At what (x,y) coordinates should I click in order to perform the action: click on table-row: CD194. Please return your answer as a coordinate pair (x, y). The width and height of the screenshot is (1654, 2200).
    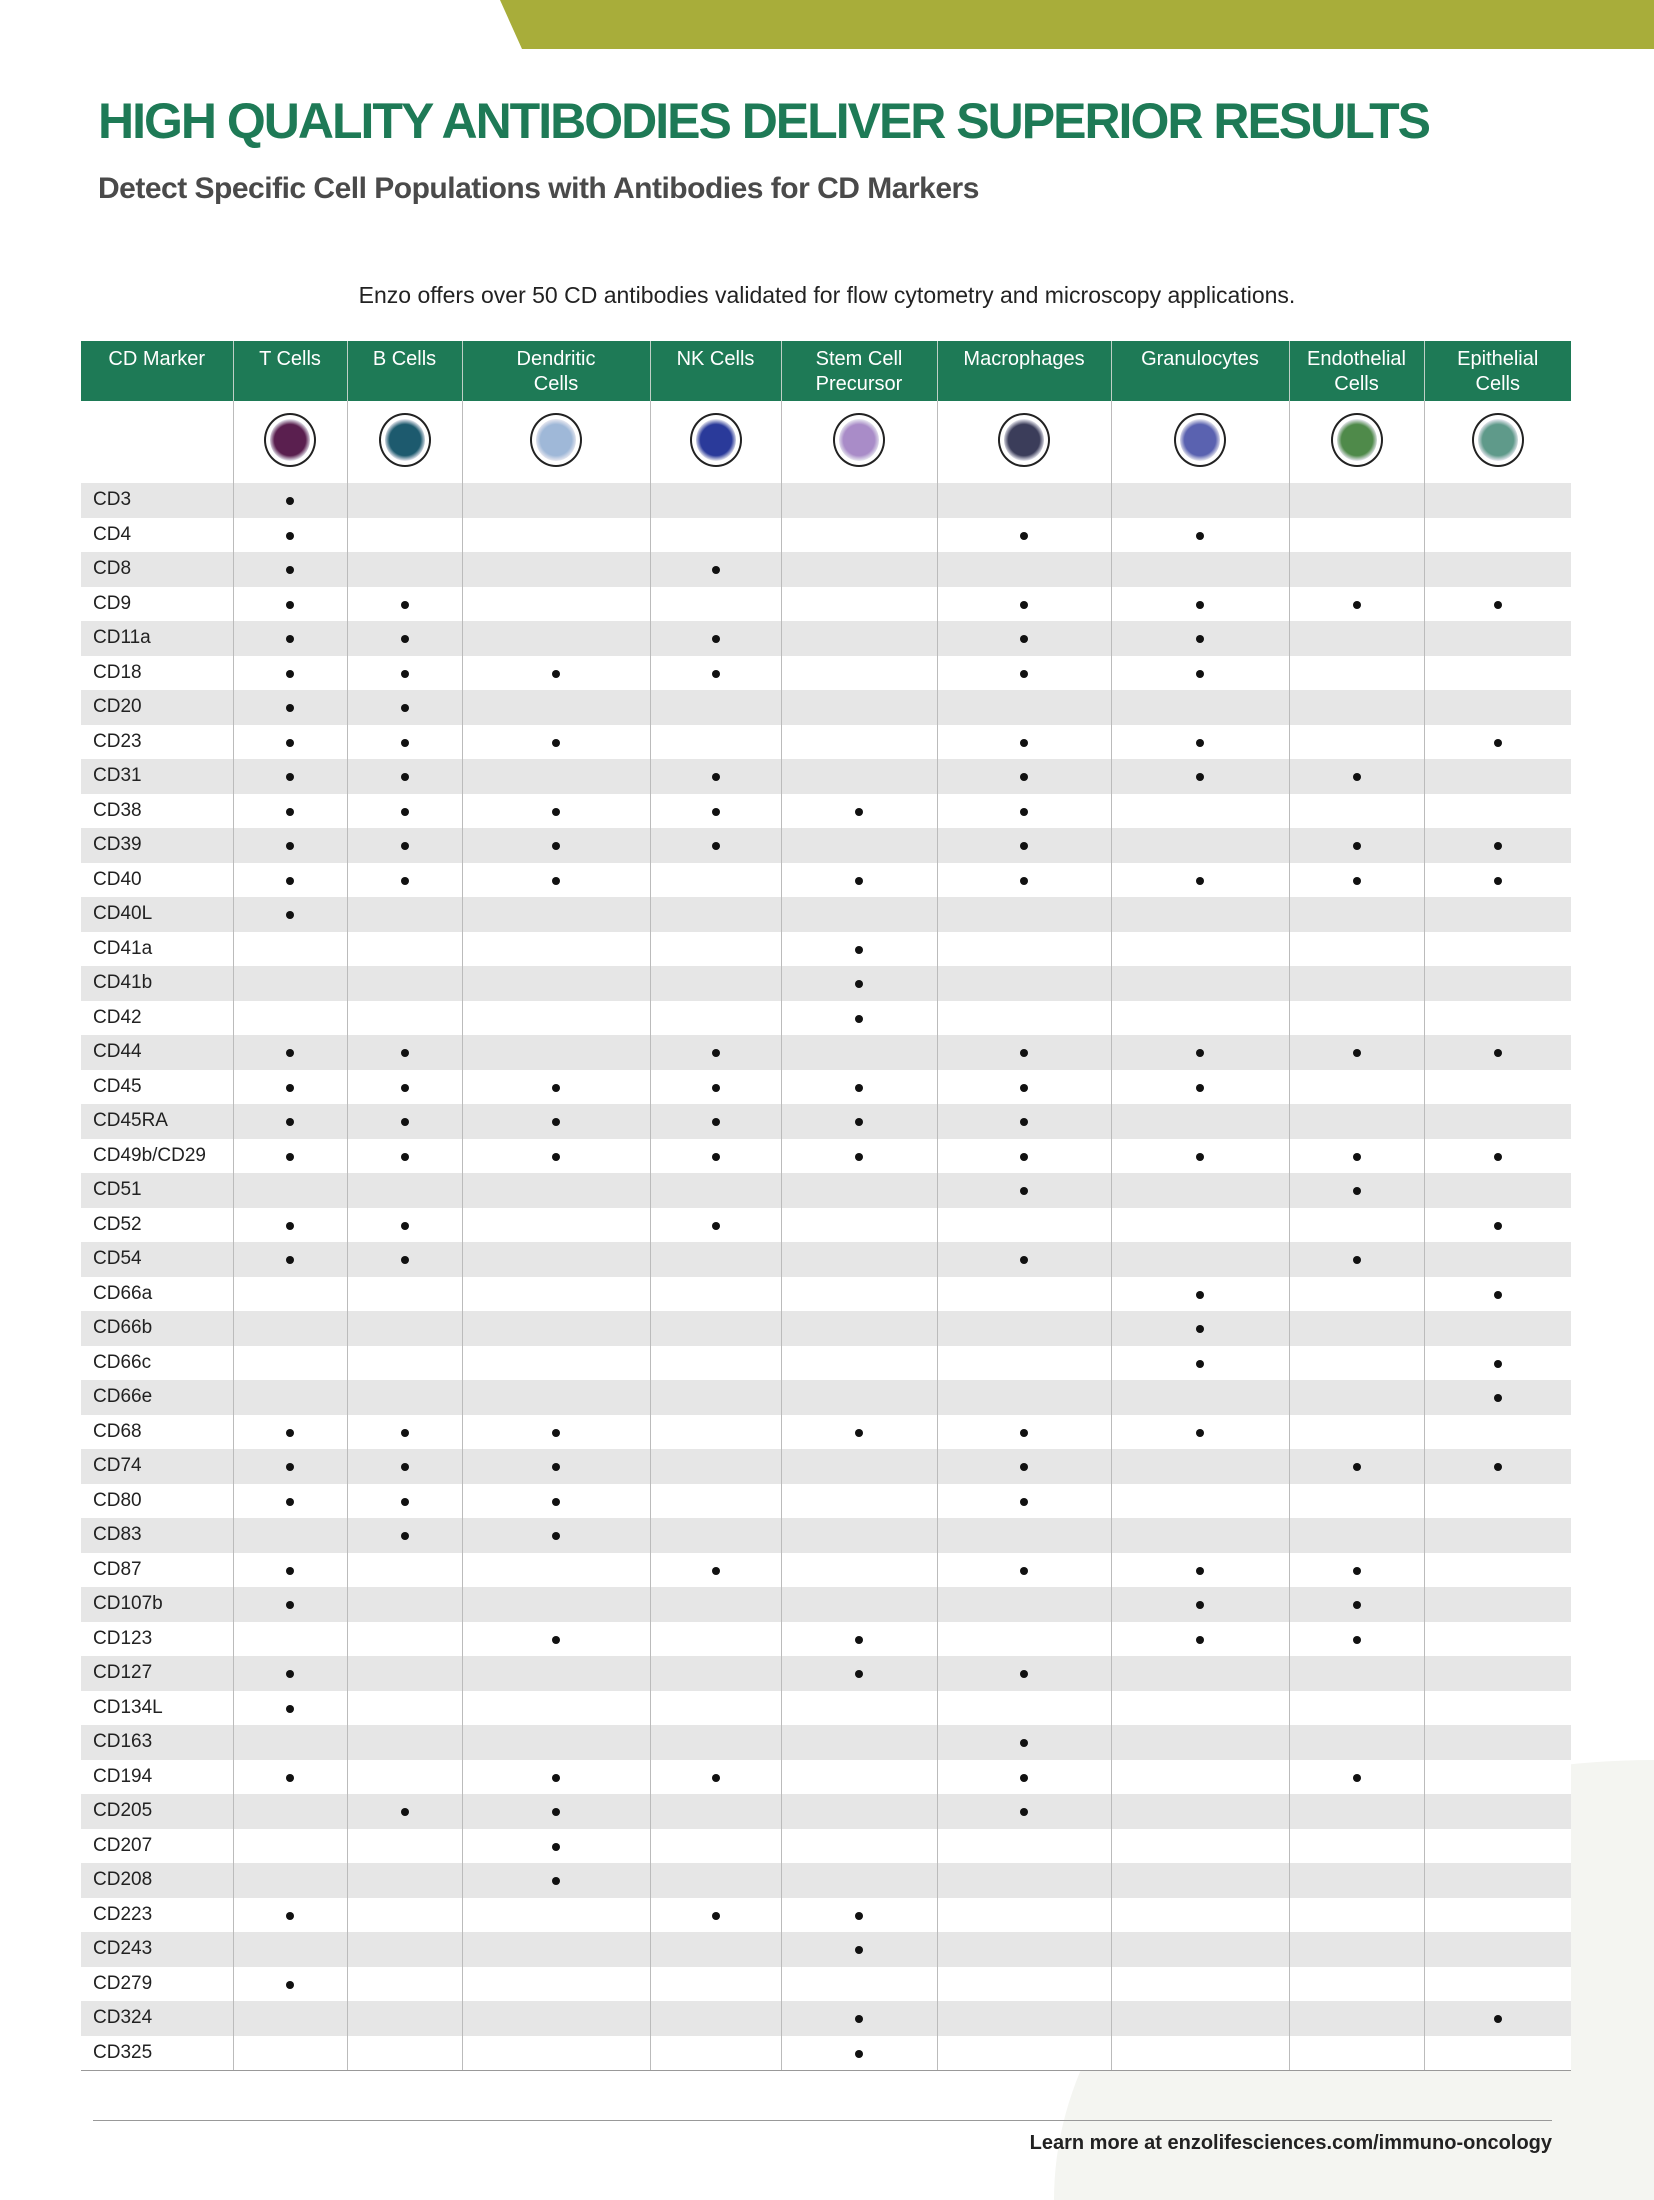
    Looking at the image, I should click on (826, 1776).